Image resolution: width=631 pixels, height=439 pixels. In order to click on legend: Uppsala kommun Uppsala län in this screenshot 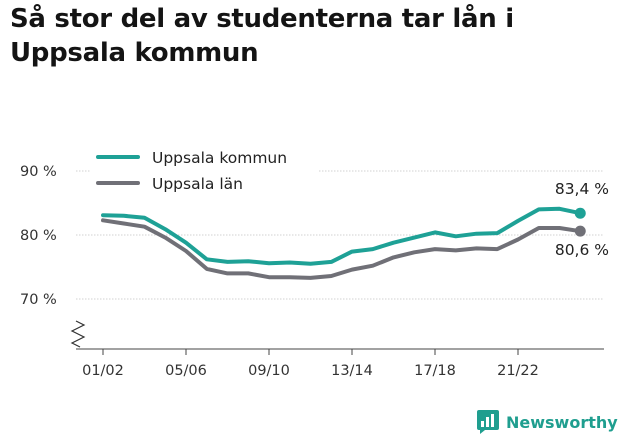, I will do `click(204, 170)`.